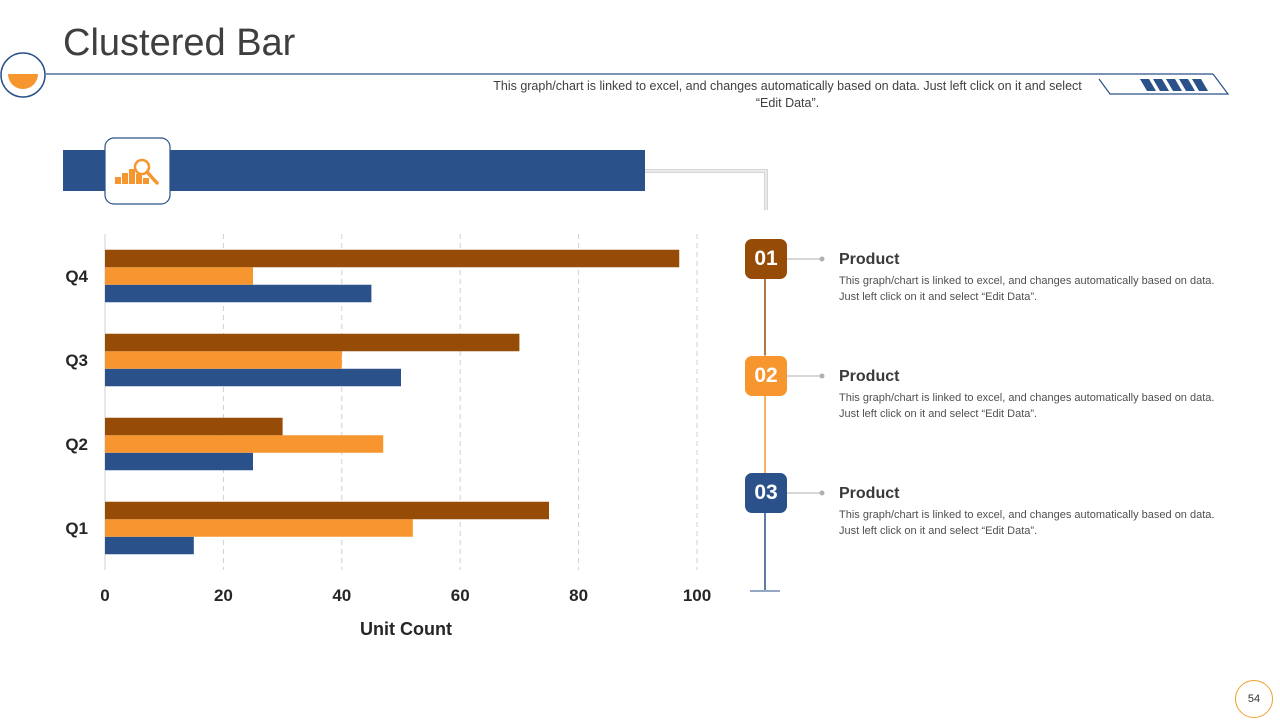 Image resolution: width=1280 pixels, height=720 pixels. Describe the element at coordinates (415, 173) in the screenshot. I see `banner-graphic` at that location.